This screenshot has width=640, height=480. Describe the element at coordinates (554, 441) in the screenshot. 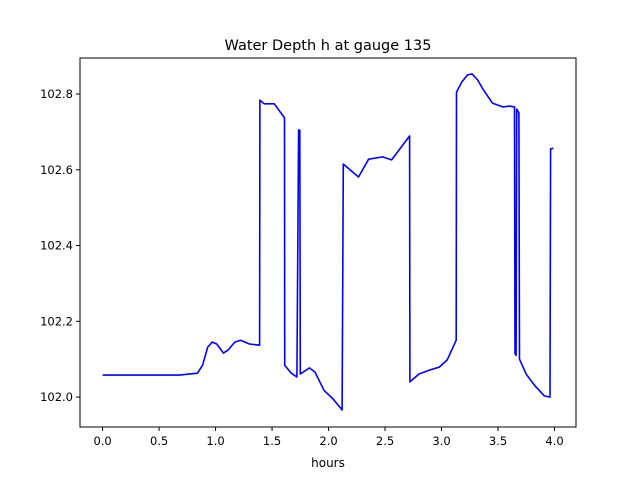

I see `x-tick-label: 4.0` at that location.